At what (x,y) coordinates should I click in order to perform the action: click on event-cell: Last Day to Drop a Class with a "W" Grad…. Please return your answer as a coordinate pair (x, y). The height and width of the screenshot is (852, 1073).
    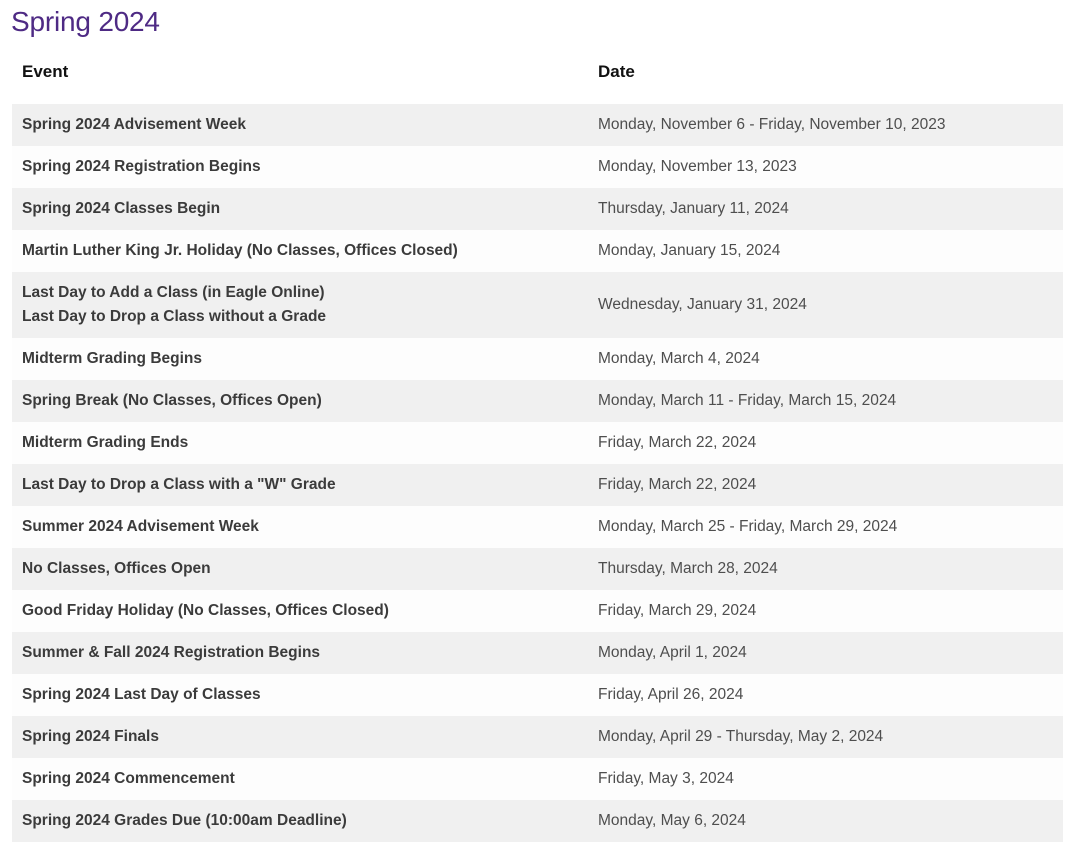
    Looking at the image, I should click on (300, 485).